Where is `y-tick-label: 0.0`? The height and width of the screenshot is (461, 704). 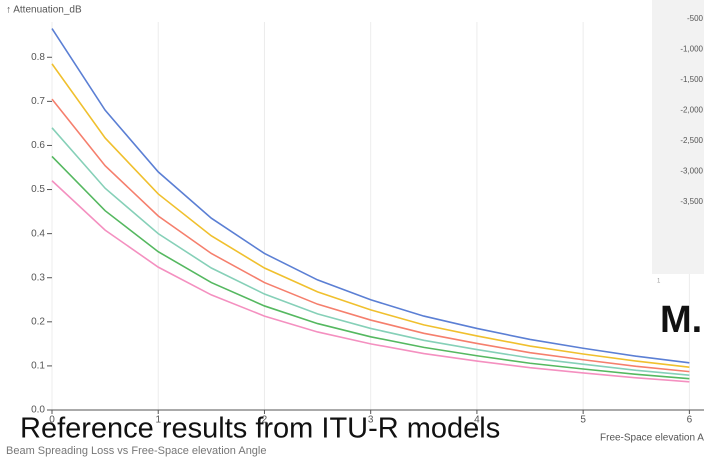
y-tick-label: 0.0 is located at coordinates (38, 410).